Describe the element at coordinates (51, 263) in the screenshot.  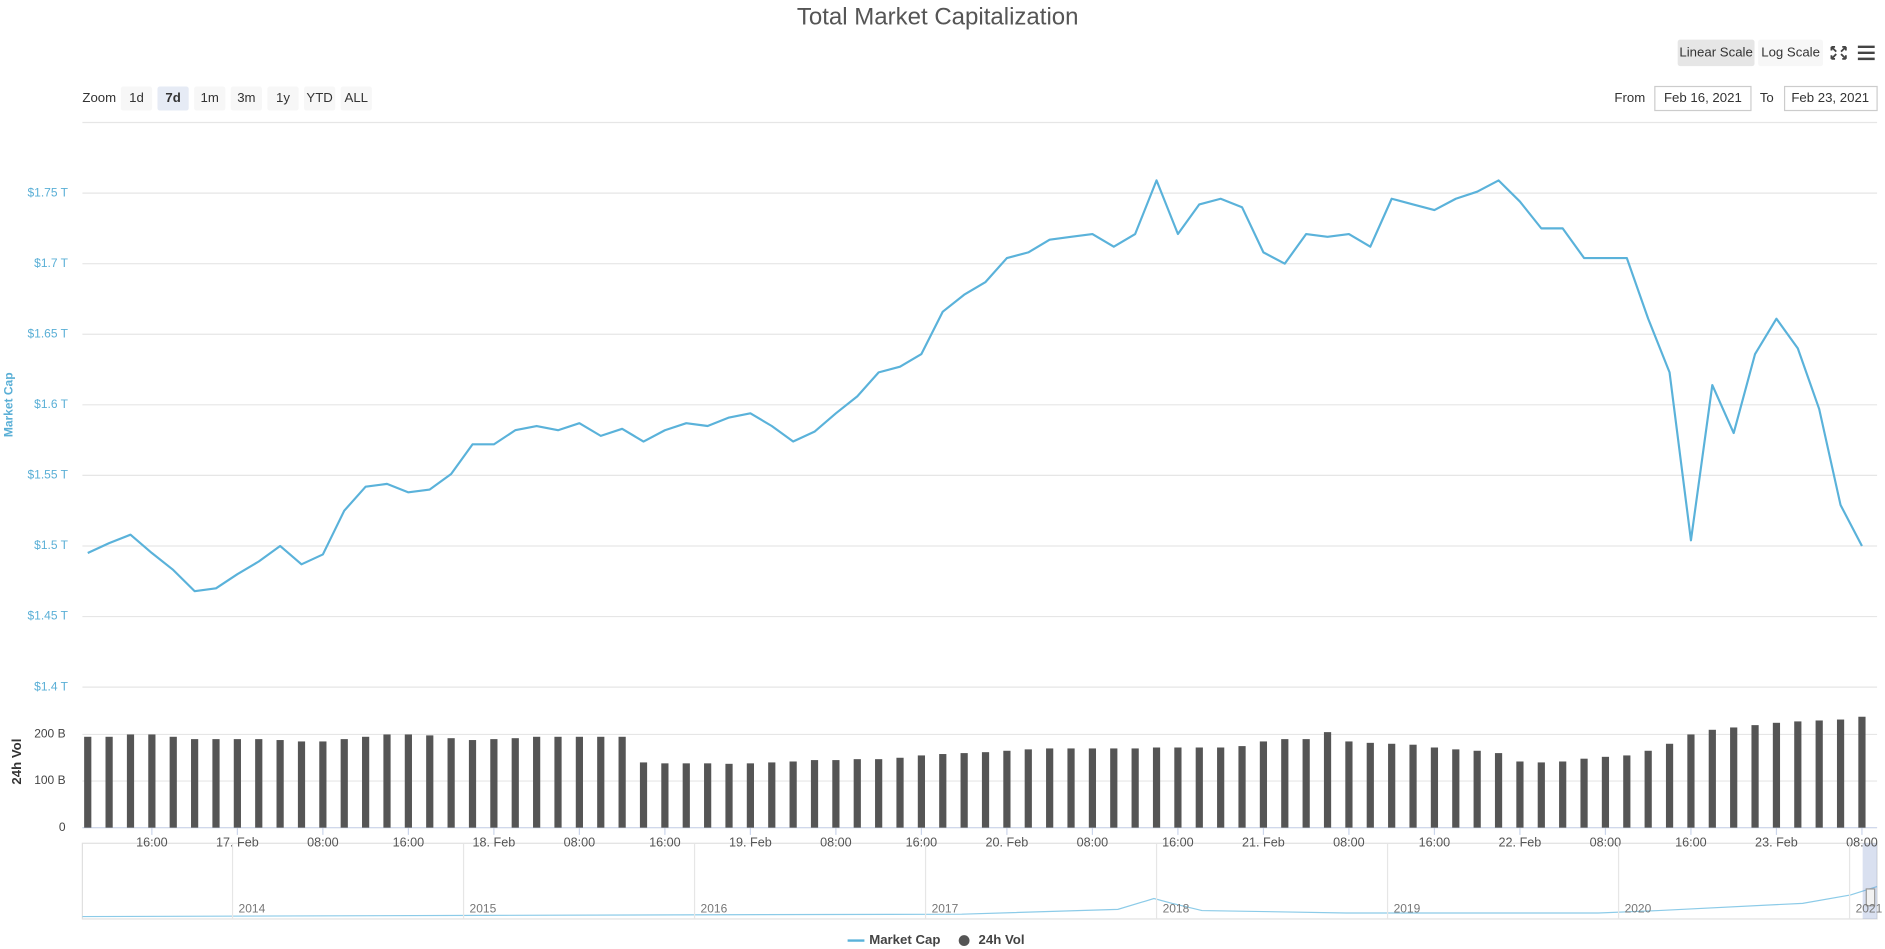
I see `y-tick-label: $1.7 T` at that location.